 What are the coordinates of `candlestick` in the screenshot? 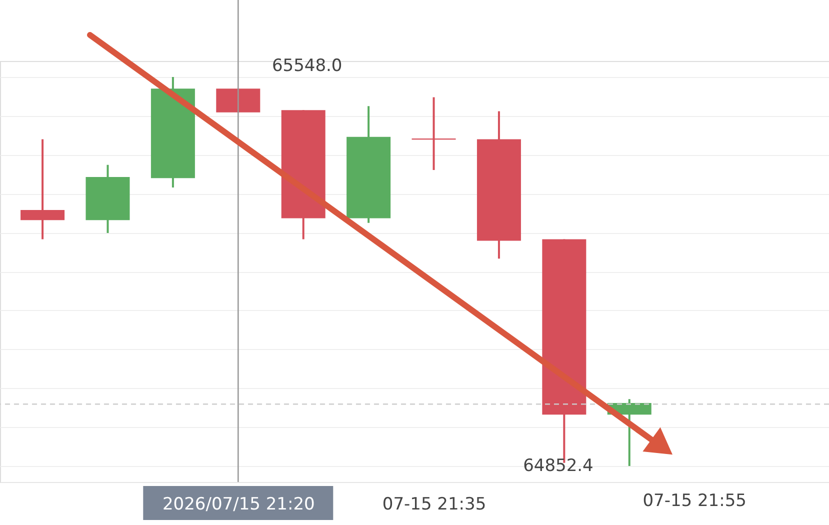 It's located at (42, 189).